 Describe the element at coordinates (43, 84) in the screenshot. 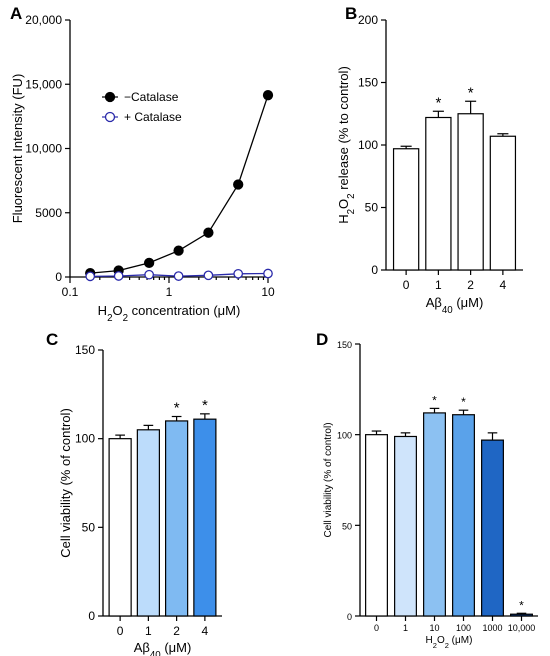

I see `a-y-tick-label: 15,000` at that location.